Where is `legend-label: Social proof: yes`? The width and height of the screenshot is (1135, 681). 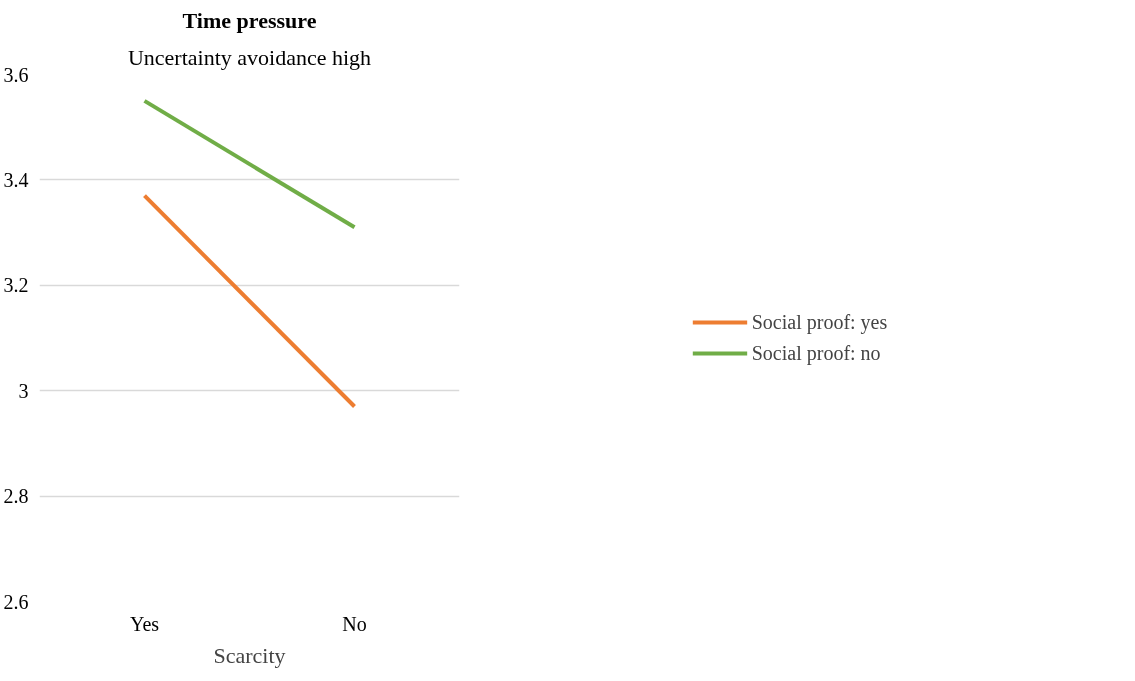
legend-label: Social proof: yes is located at coordinates (819, 322).